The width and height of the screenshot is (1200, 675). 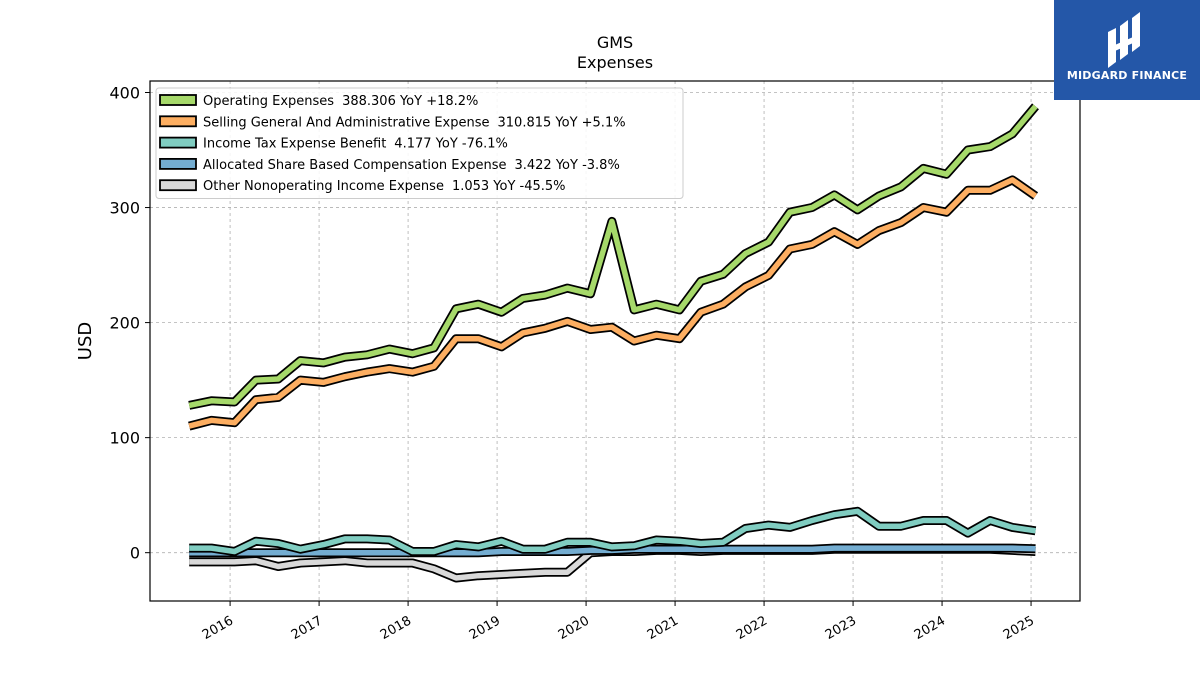 What do you see at coordinates (124, 323) in the screenshot?
I see `y-tick-label: 200` at bounding box center [124, 323].